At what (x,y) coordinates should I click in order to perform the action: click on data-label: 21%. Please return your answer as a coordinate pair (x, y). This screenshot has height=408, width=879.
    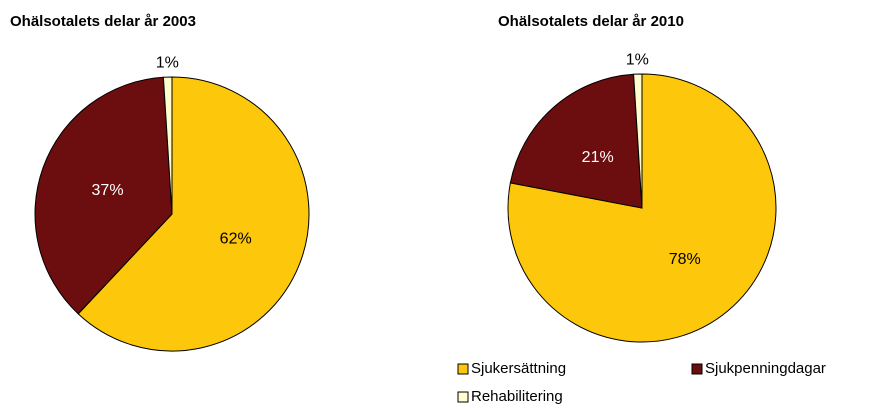
    Looking at the image, I should click on (598, 157).